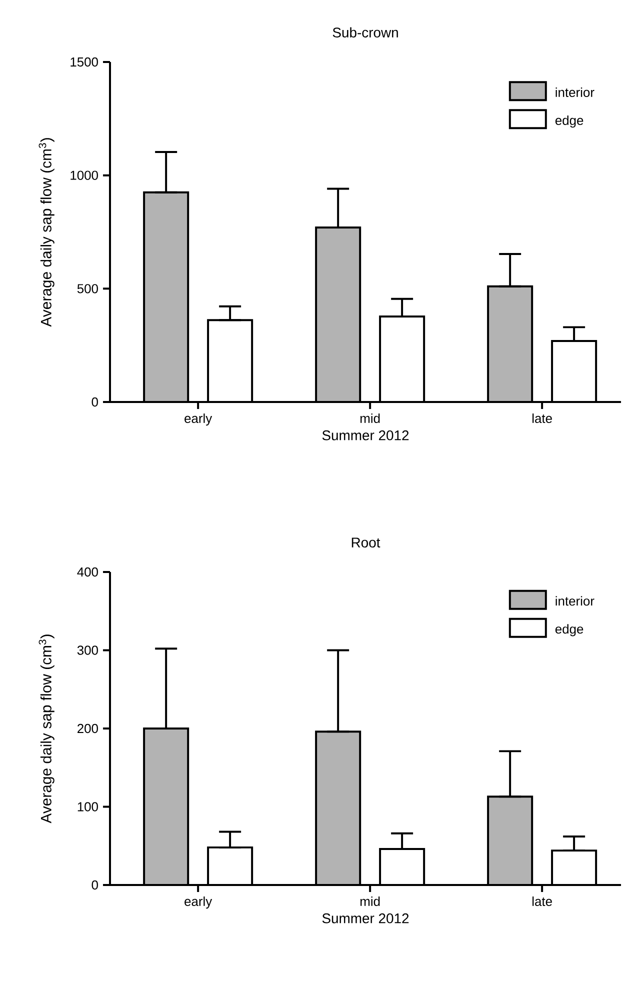 Image resolution: width=622 pixels, height=981 pixels. I want to click on chart-title: Root, so click(366, 543).